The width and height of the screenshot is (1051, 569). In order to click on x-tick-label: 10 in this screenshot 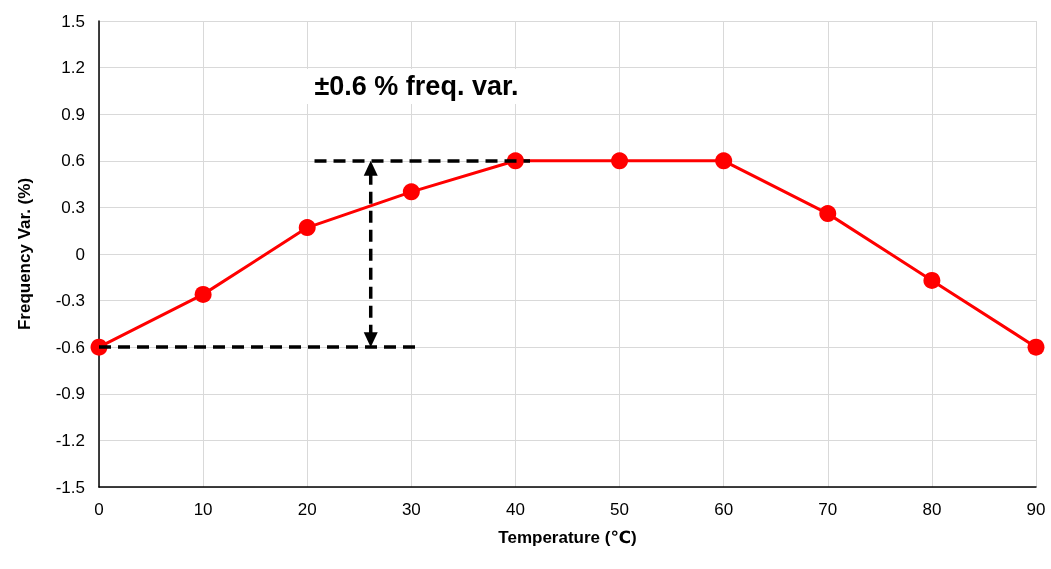, I will do `click(203, 509)`.